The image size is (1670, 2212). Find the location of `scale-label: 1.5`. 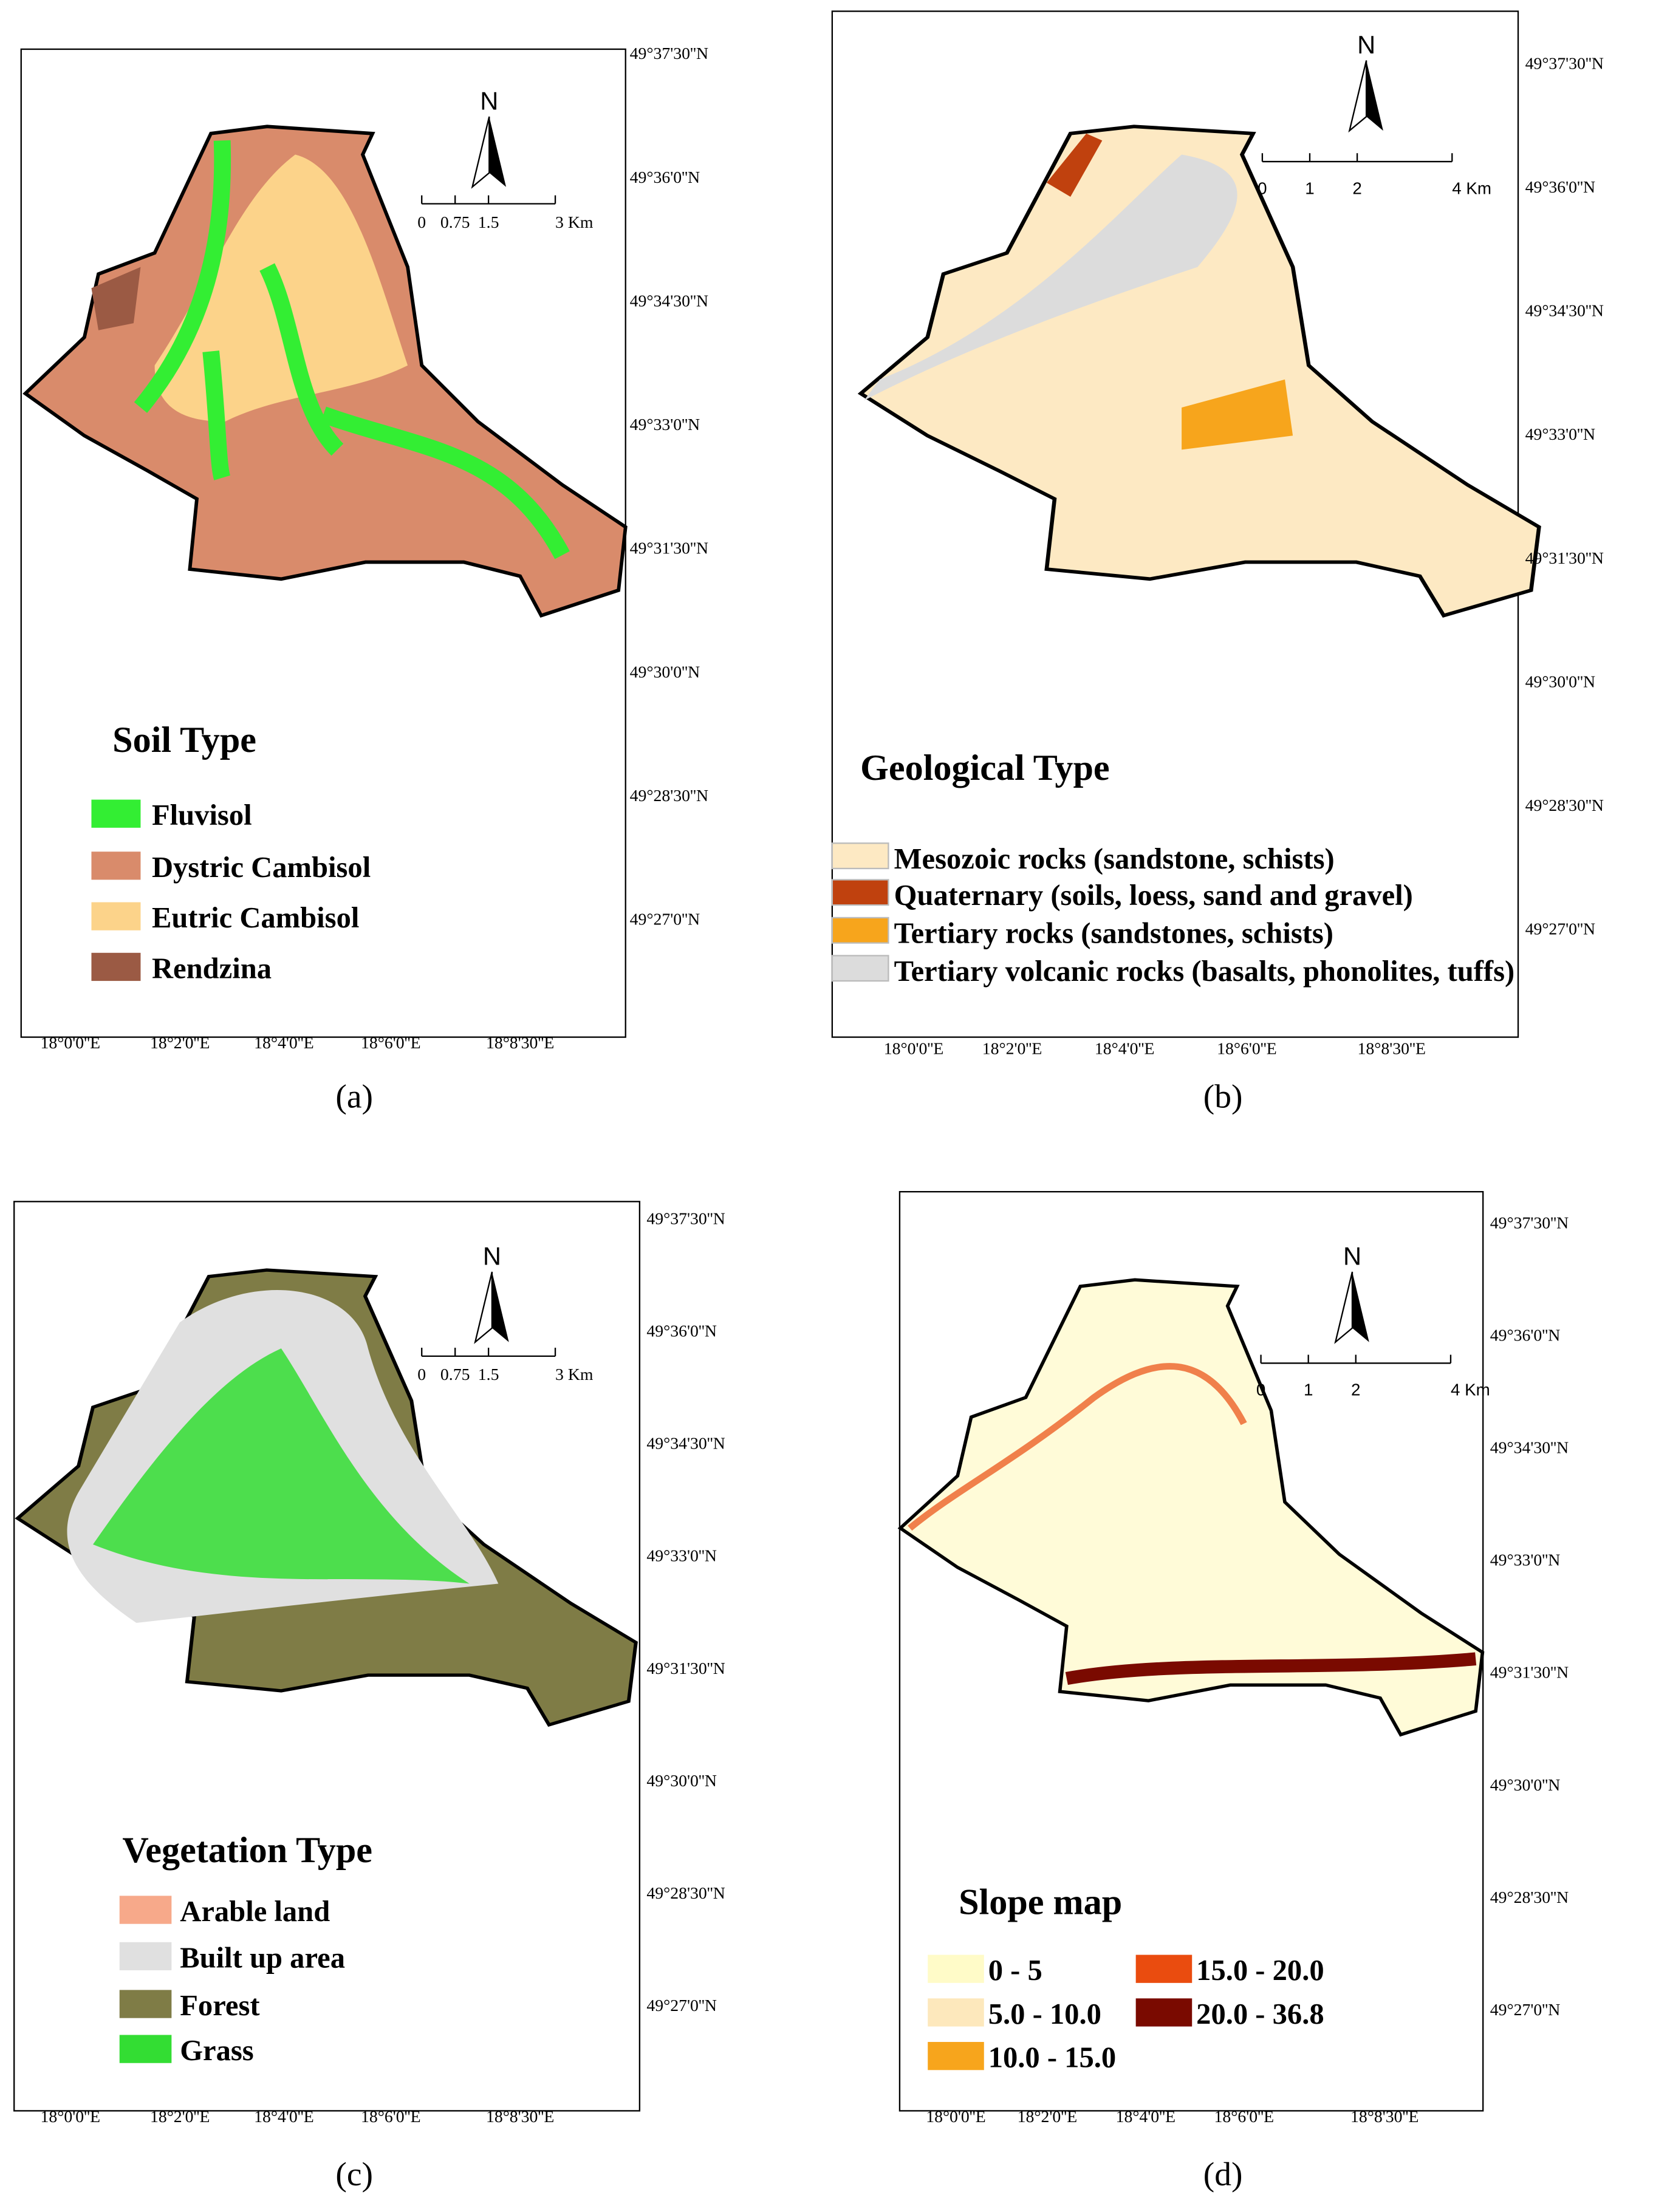

scale-label: 1.5 is located at coordinates (488, 222).